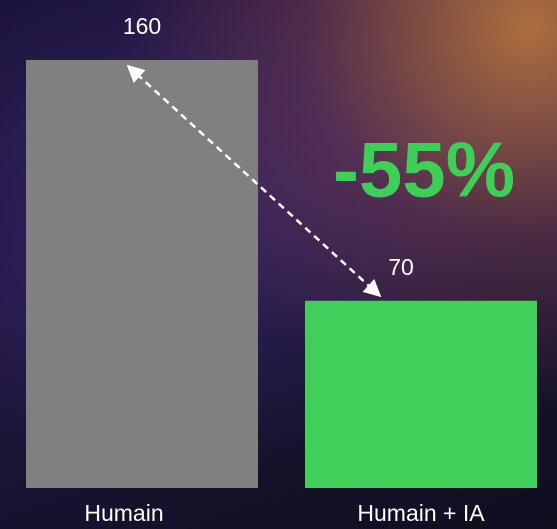 Image resolution: width=557 pixels, height=529 pixels. Describe the element at coordinates (401, 267) in the screenshot. I see `value-label: 70` at that location.